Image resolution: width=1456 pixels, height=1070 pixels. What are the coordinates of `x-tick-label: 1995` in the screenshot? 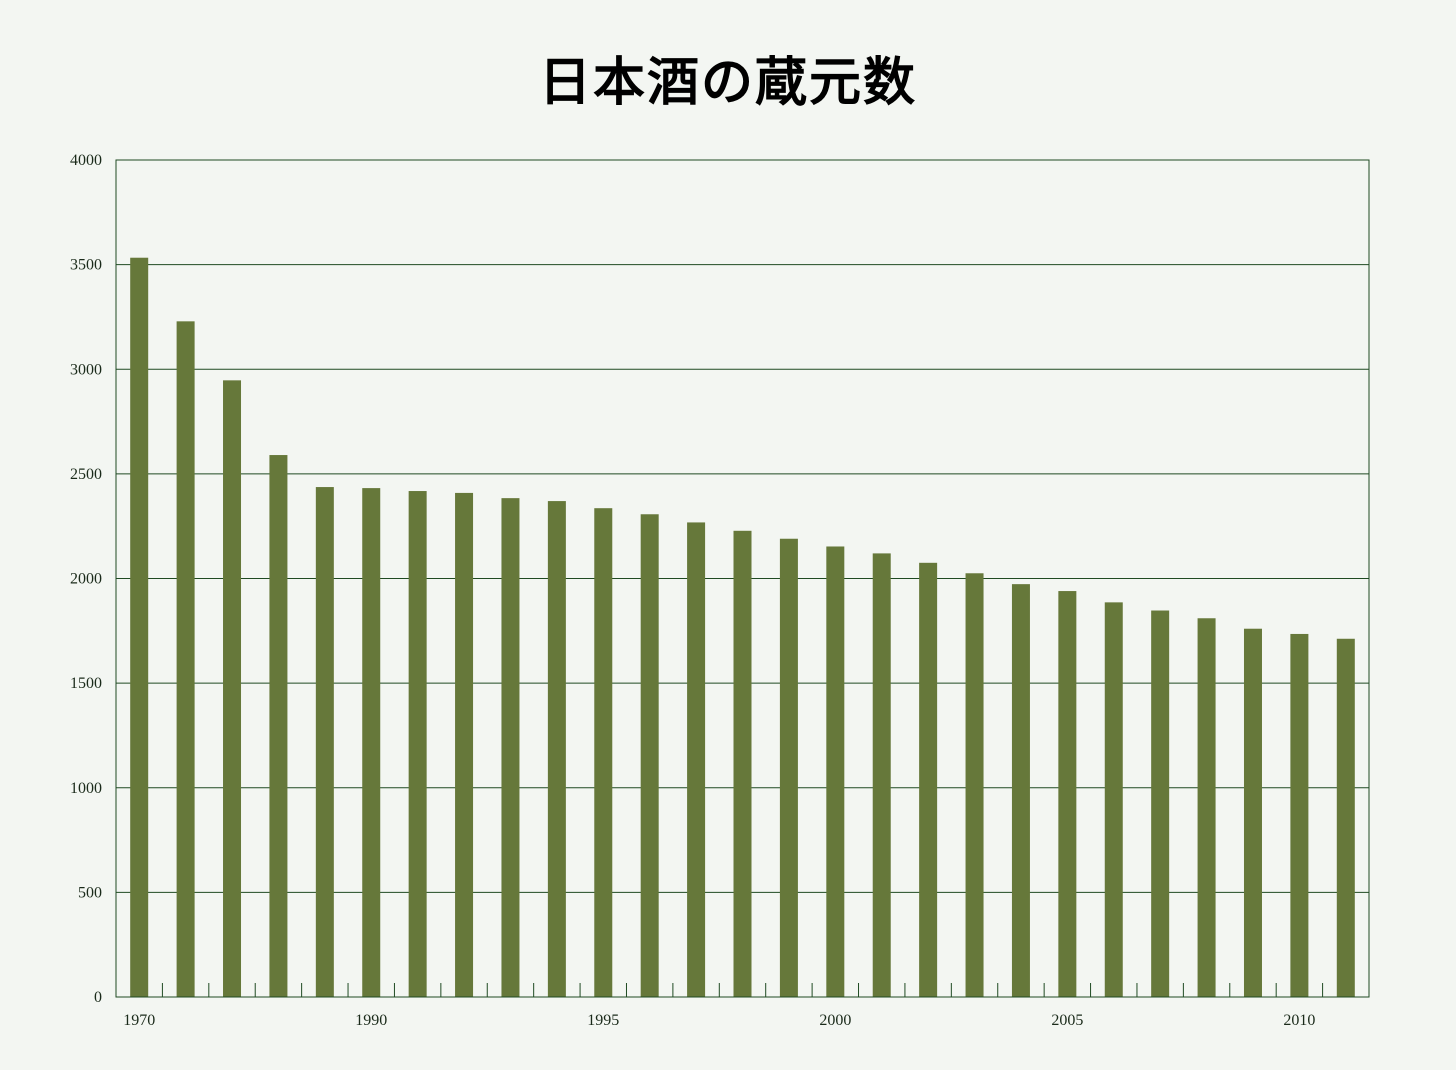 It's located at (603, 1020).